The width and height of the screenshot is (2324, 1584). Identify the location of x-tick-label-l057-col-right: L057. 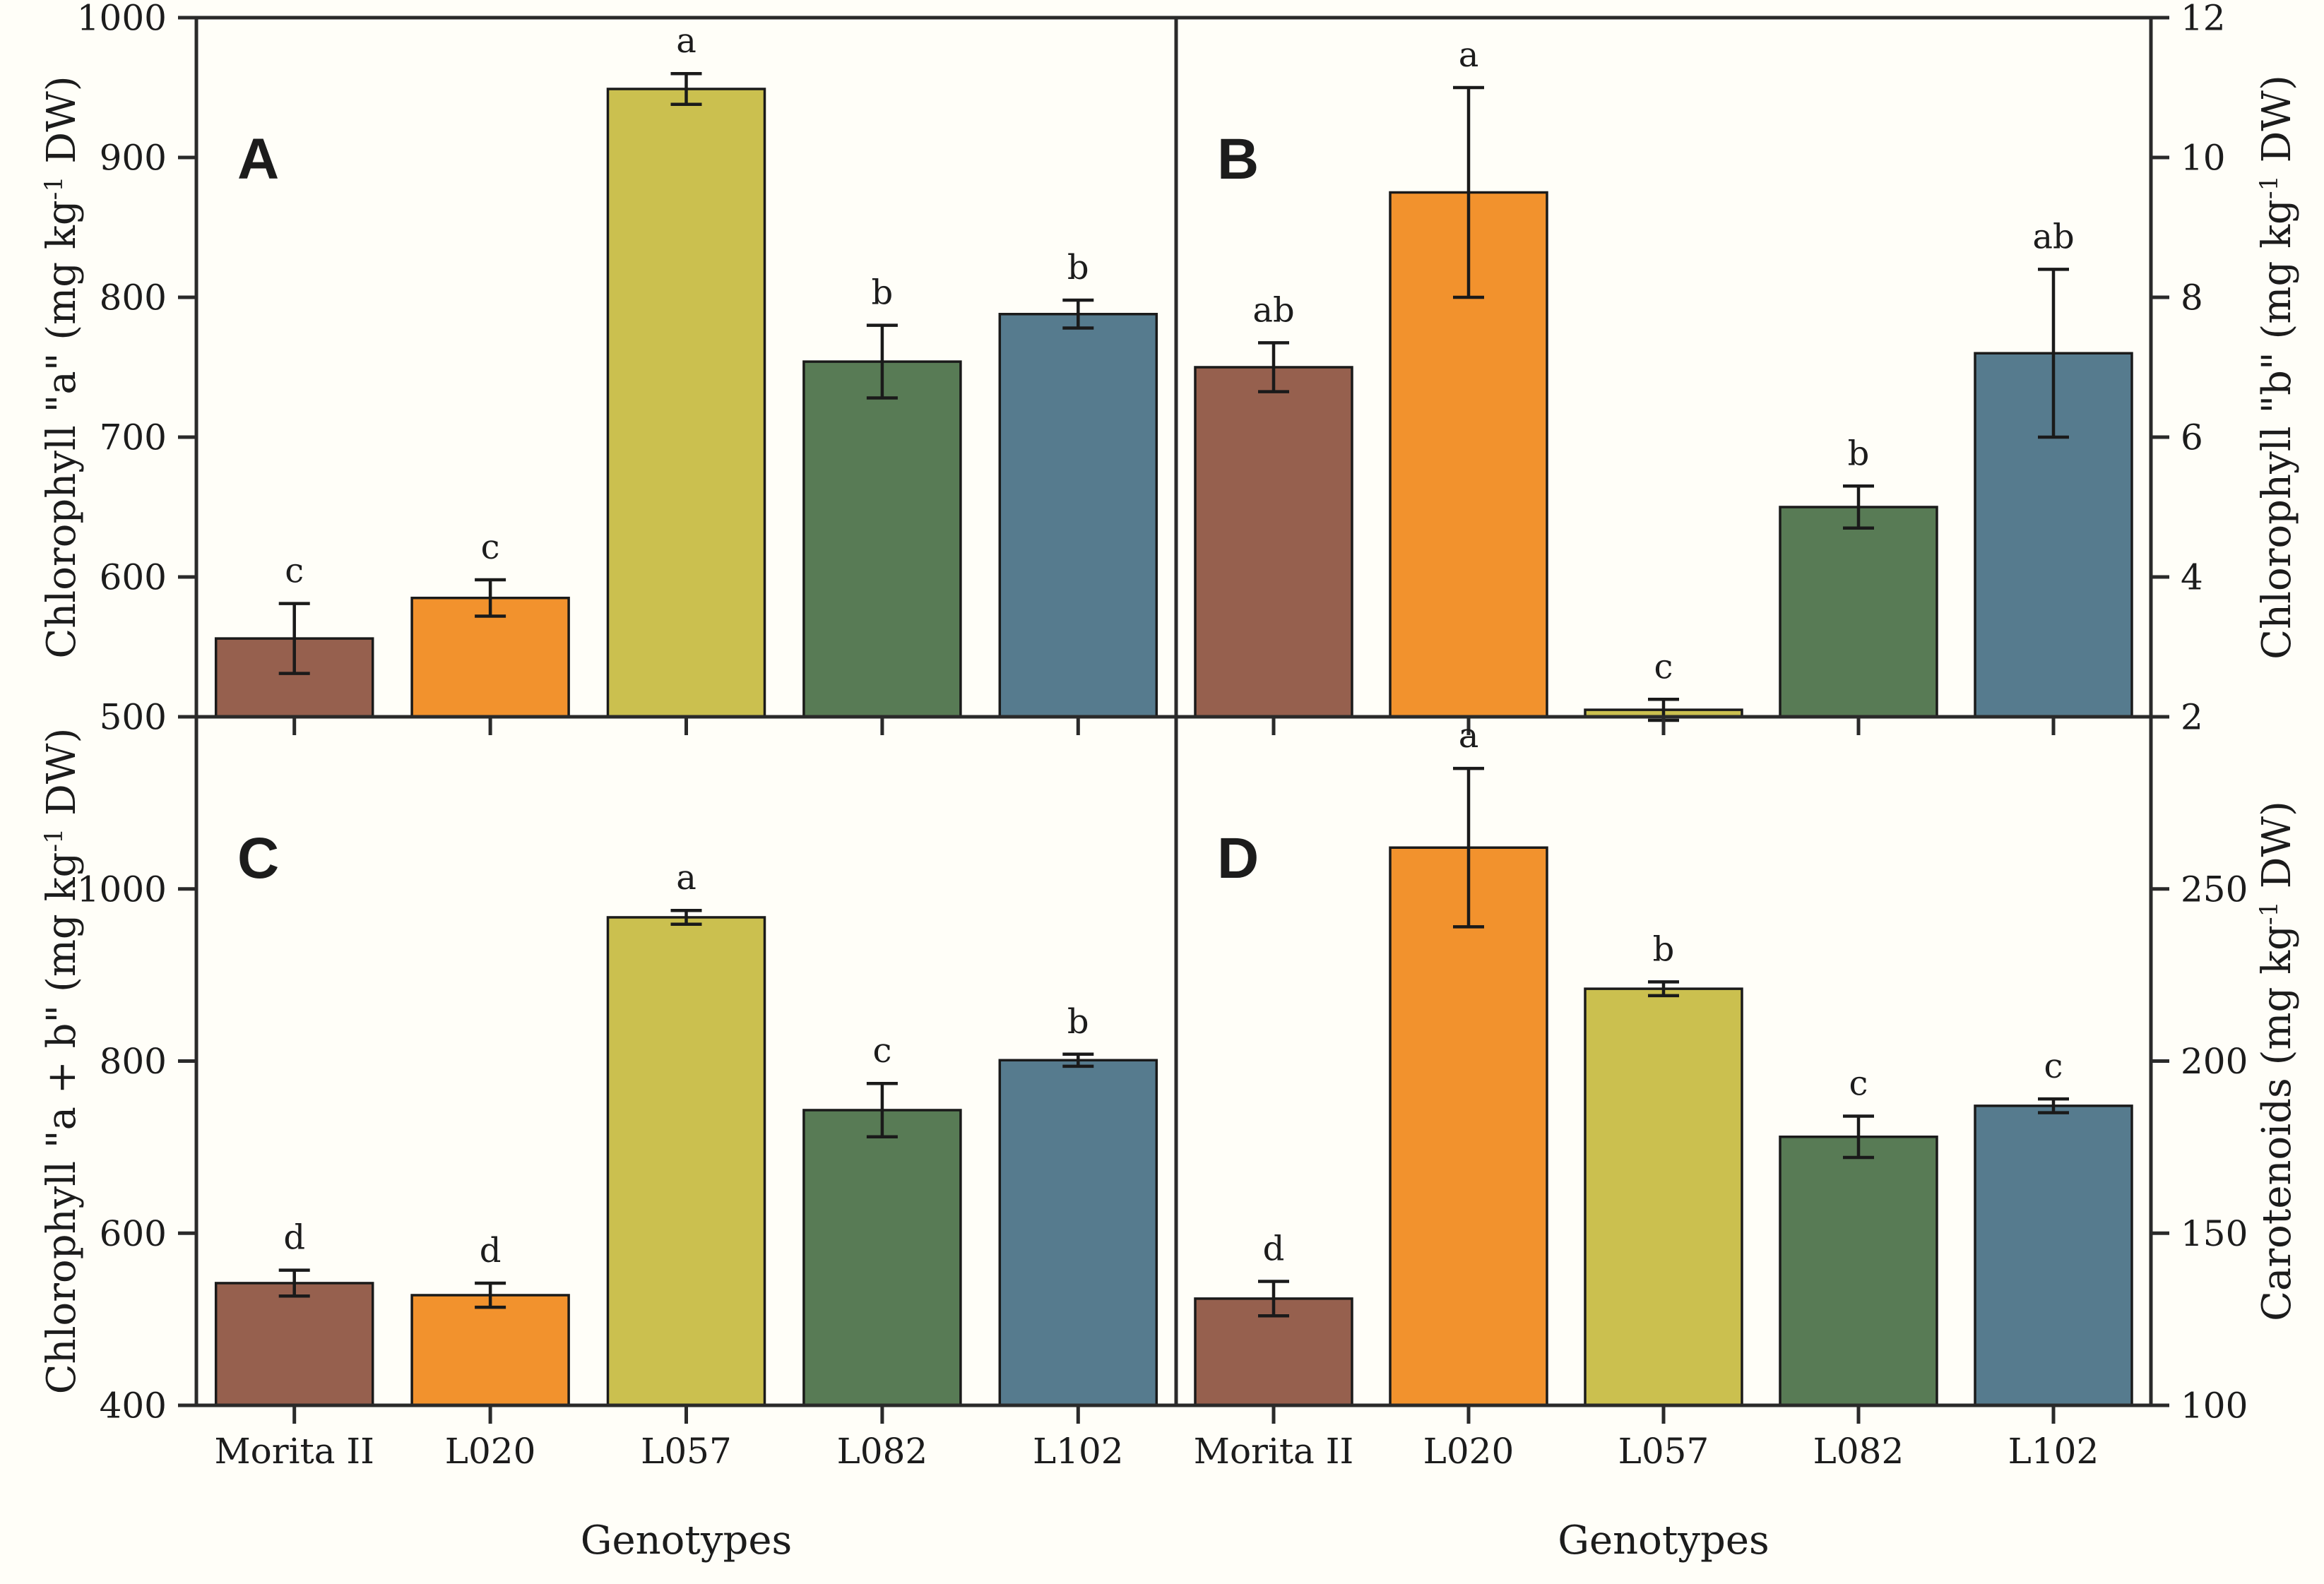
(1663, 1451).